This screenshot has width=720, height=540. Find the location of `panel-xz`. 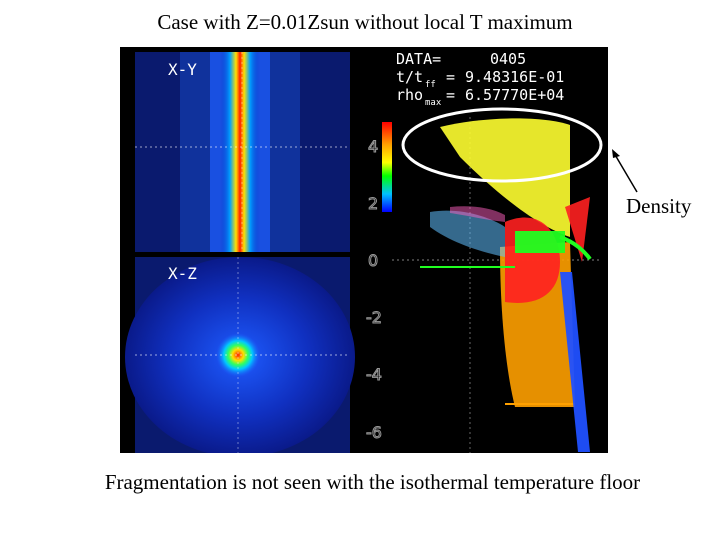

panel-xz is located at coordinates (240, 355).